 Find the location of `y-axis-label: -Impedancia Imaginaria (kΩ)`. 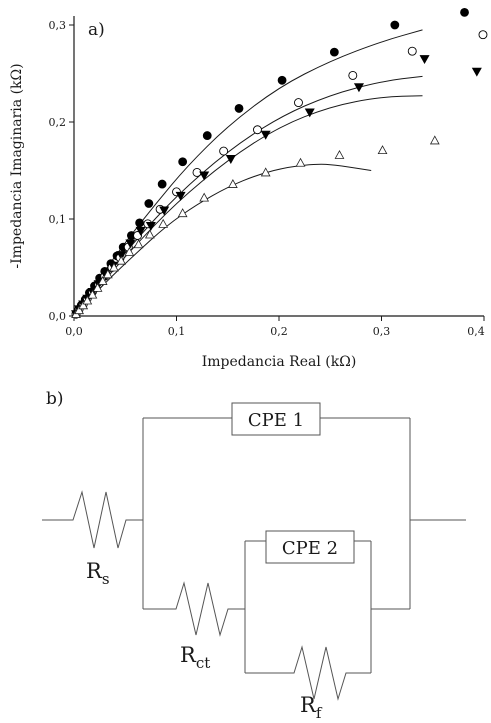

y-axis-label: -Impedancia Imaginaria (kΩ) is located at coordinates (17, 165).